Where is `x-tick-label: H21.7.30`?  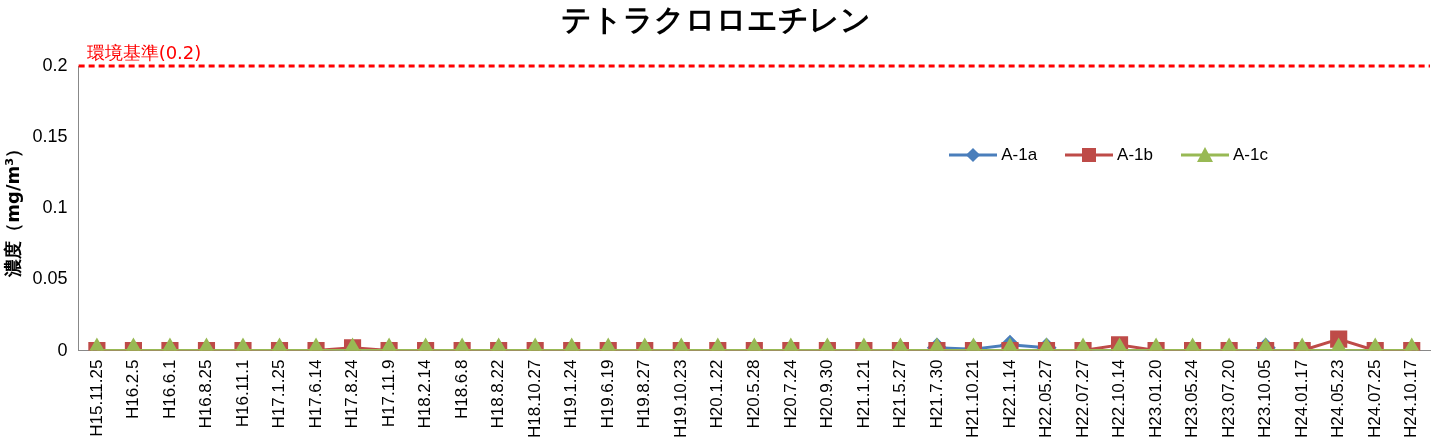
x-tick-label: H21.7.30 is located at coordinates (936, 394).